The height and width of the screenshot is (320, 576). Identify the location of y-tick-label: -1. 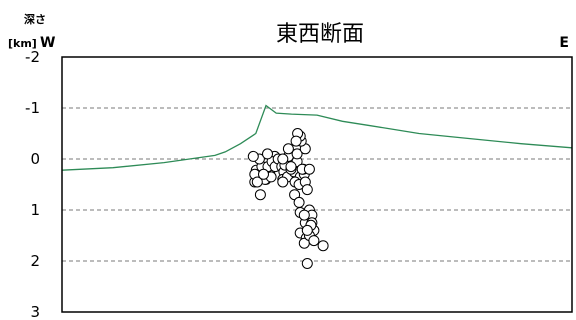
(32, 108).